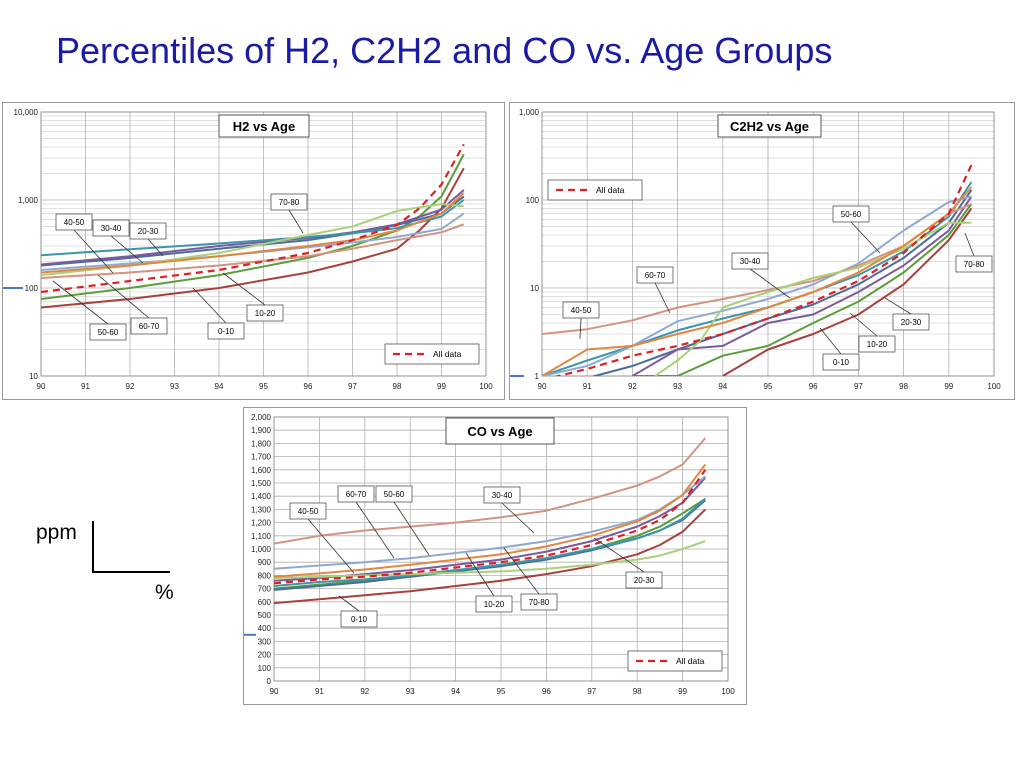 The width and height of the screenshot is (1024, 768). I want to click on x-tick-label: 90, so click(542, 386).